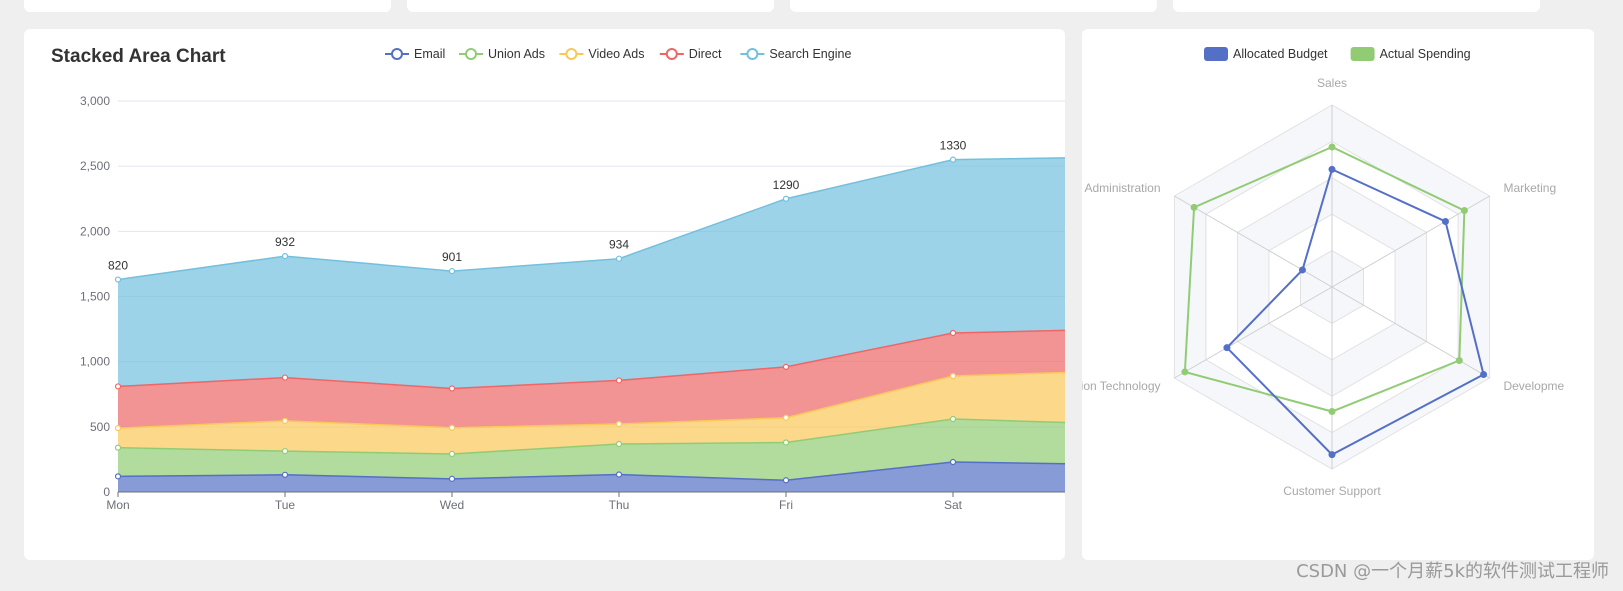 This screenshot has width=1623, height=591. Describe the element at coordinates (1122, 188) in the screenshot. I see `radar-indicator-label: Administration` at that location.